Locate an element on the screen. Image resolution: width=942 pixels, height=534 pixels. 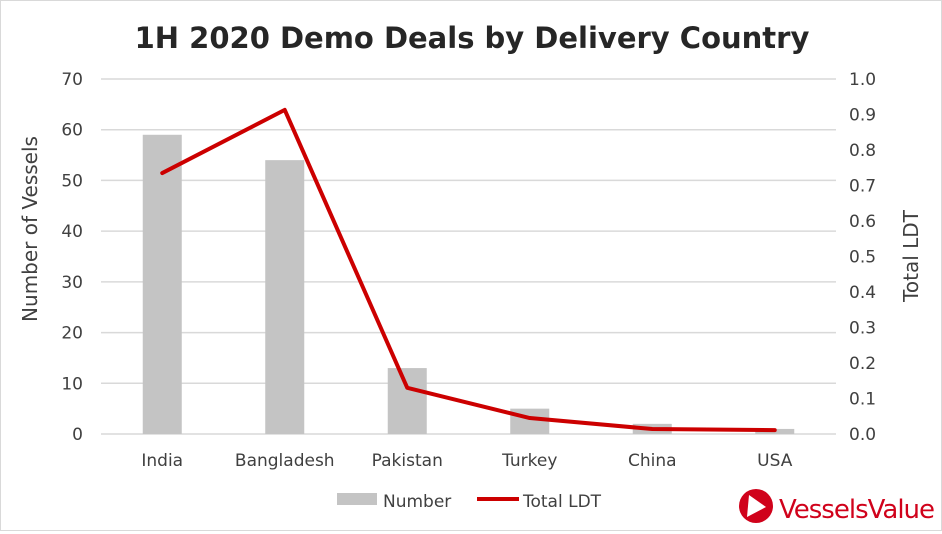
y2-axis-ticks: 0.0 0.1 0.2 0.3 0.4 0.5 0.6 0.7 0.8 0.9 1.0 is located at coordinates (862, 257).